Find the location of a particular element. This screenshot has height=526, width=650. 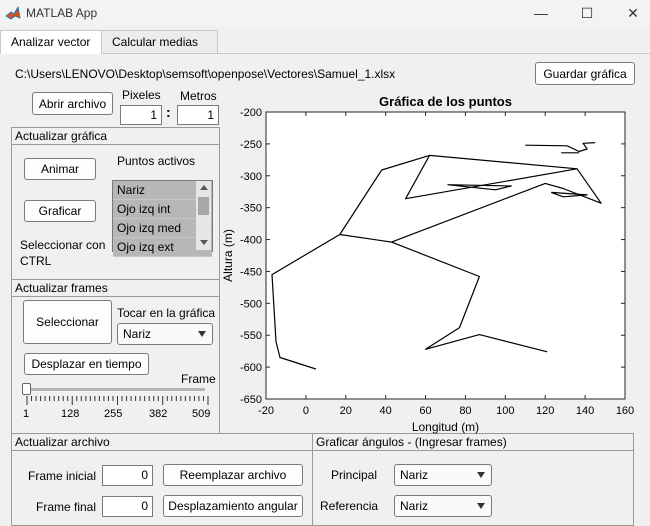

referencia-label: Referencia is located at coordinates (349, 506).